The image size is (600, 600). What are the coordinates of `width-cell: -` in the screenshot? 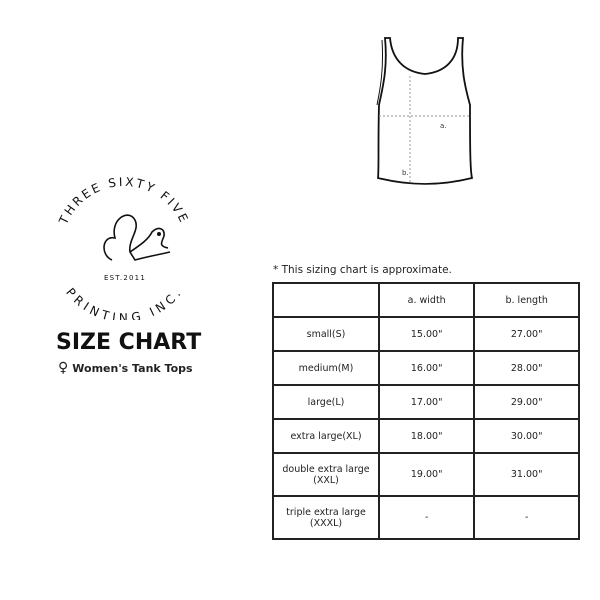 It's located at (426, 517).